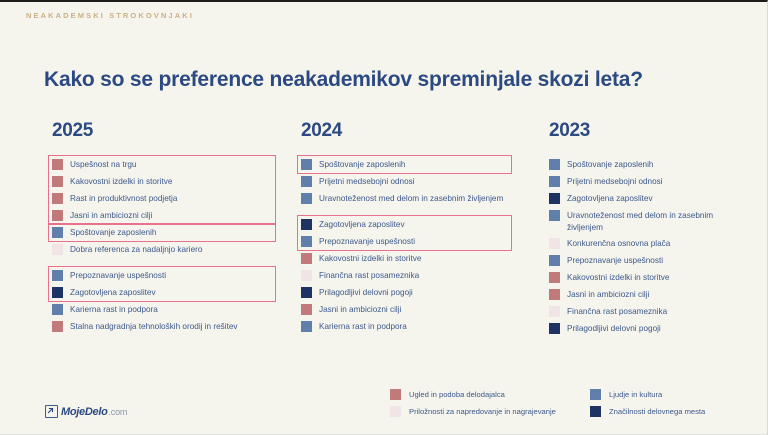 The image size is (768, 435). What do you see at coordinates (110, 15) in the screenshot?
I see `eyebrow-label: NEAKADEMSKI STROKOVNJAKI` at bounding box center [110, 15].